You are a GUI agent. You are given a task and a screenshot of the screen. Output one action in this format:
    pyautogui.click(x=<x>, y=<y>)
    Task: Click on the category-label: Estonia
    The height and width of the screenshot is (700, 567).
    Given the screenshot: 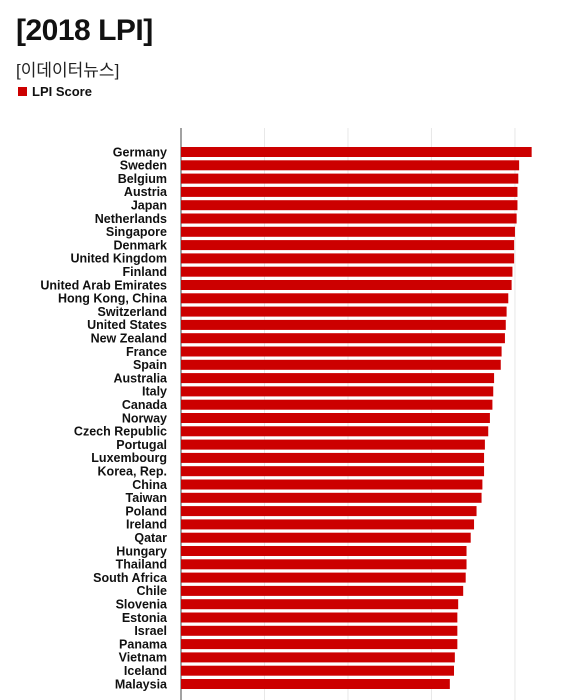 What is the action you would take?
    pyautogui.click(x=145, y=618)
    